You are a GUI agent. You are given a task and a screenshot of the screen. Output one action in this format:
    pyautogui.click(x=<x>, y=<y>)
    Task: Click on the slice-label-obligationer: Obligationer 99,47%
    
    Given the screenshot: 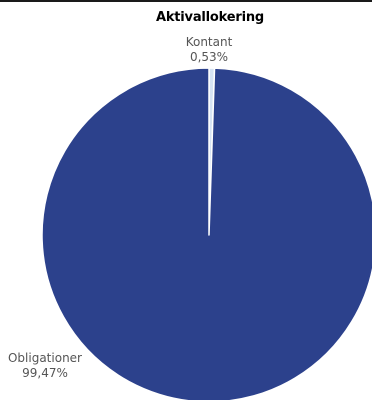 What is the action you would take?
    pyautogui.click(x=45, y=366)
    